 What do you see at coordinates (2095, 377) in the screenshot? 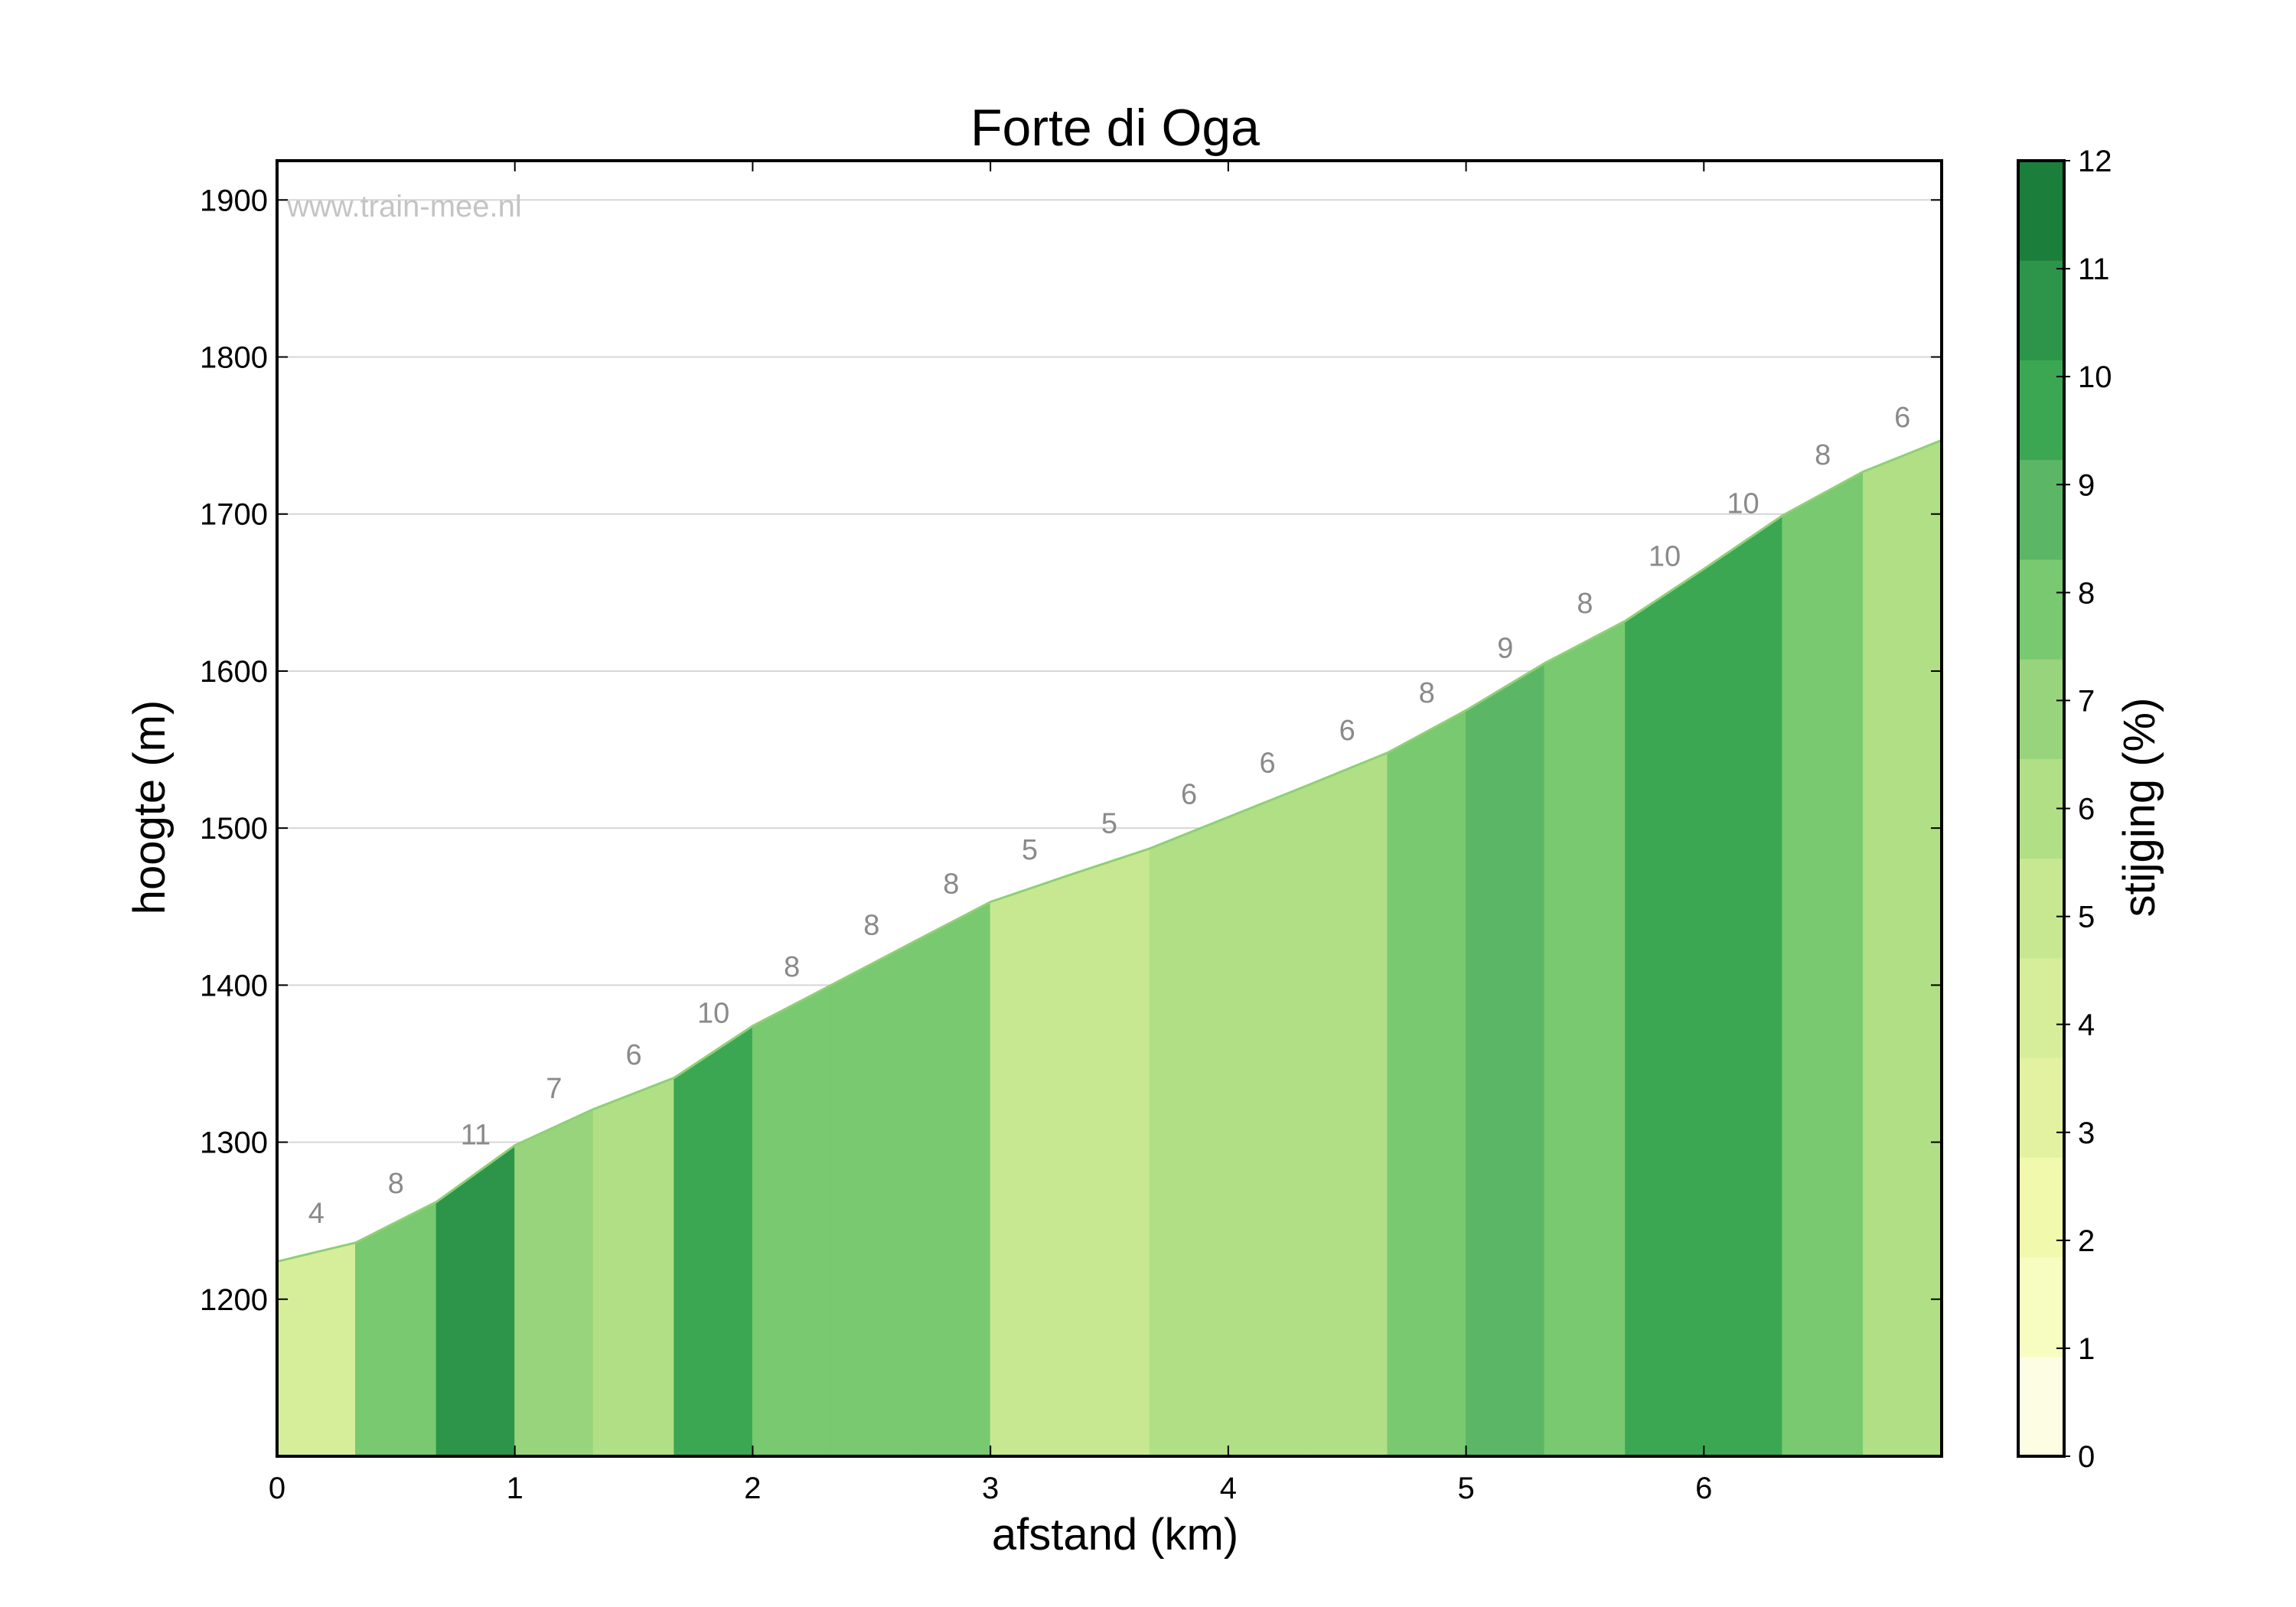
I see `colorbar-tick-label: 10` at bounding box center [2095, 377].